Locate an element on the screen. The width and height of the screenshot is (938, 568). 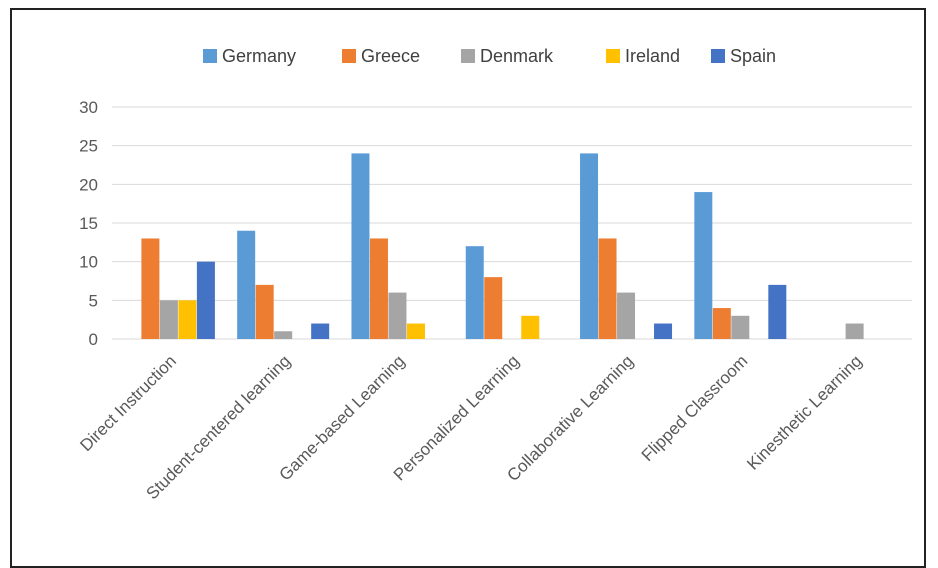
legend: Germany Greece Denmark Ireland Spain is located at coordinates (489, 56).